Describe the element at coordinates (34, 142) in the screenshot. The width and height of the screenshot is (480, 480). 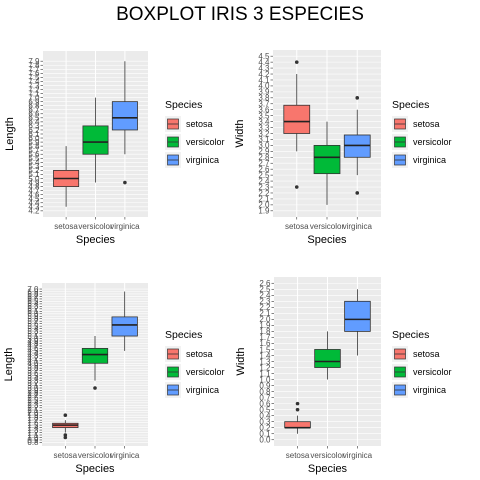
I see `y-tick-label: 5.9` at that location.